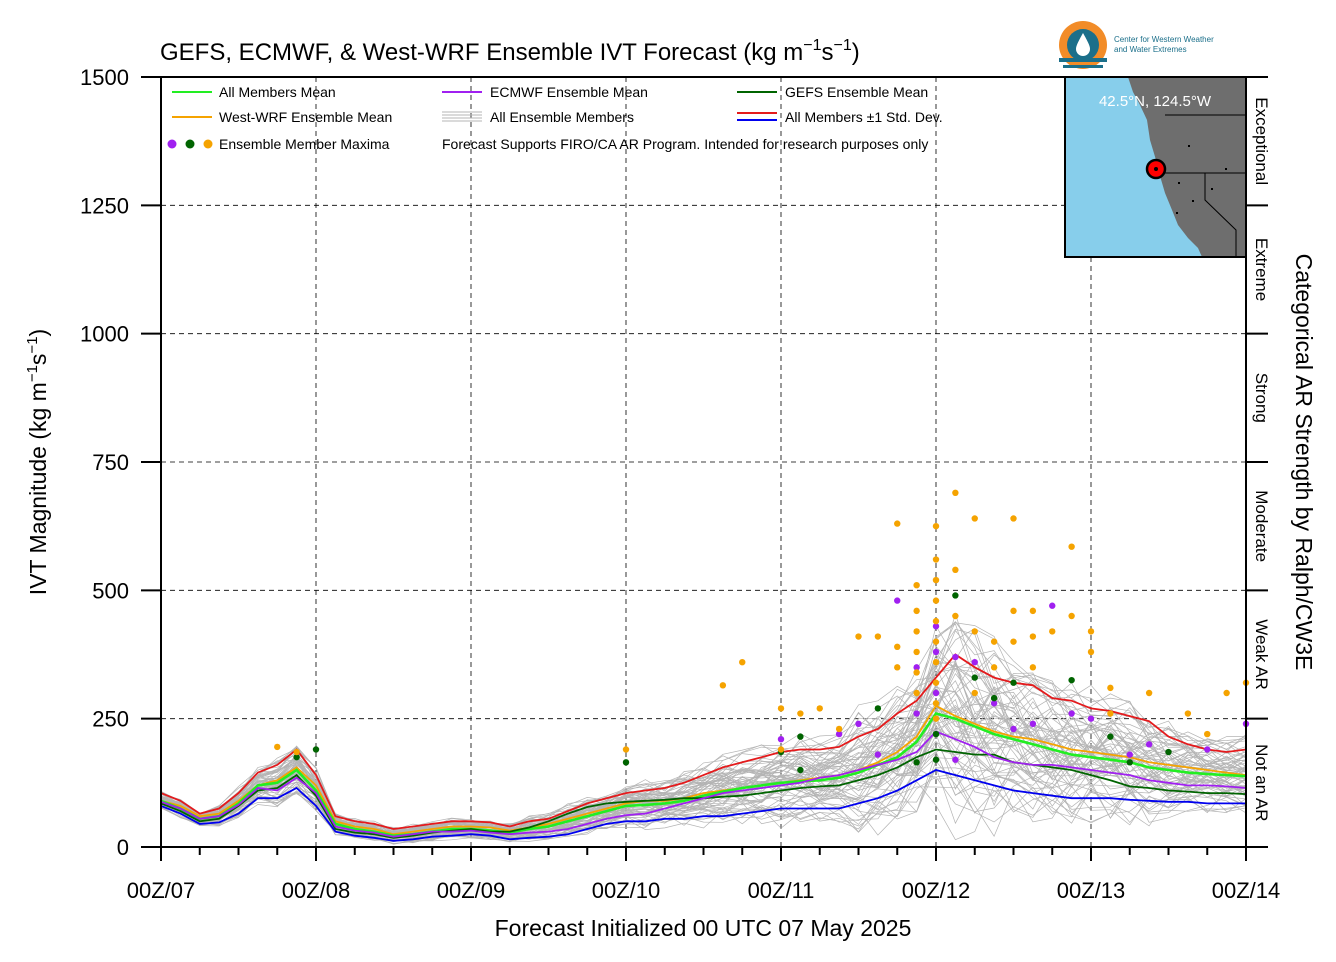 The height and width of the screenshot is (962, 1336). I want to click on y-tick-label: 500, so click(110, 590).